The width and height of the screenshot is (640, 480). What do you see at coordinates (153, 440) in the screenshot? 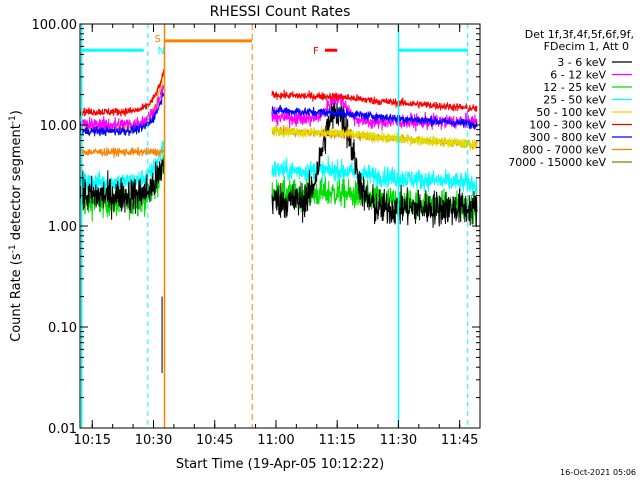
I see `x-tick-label: 10:30` at bounding box center [153, 440].